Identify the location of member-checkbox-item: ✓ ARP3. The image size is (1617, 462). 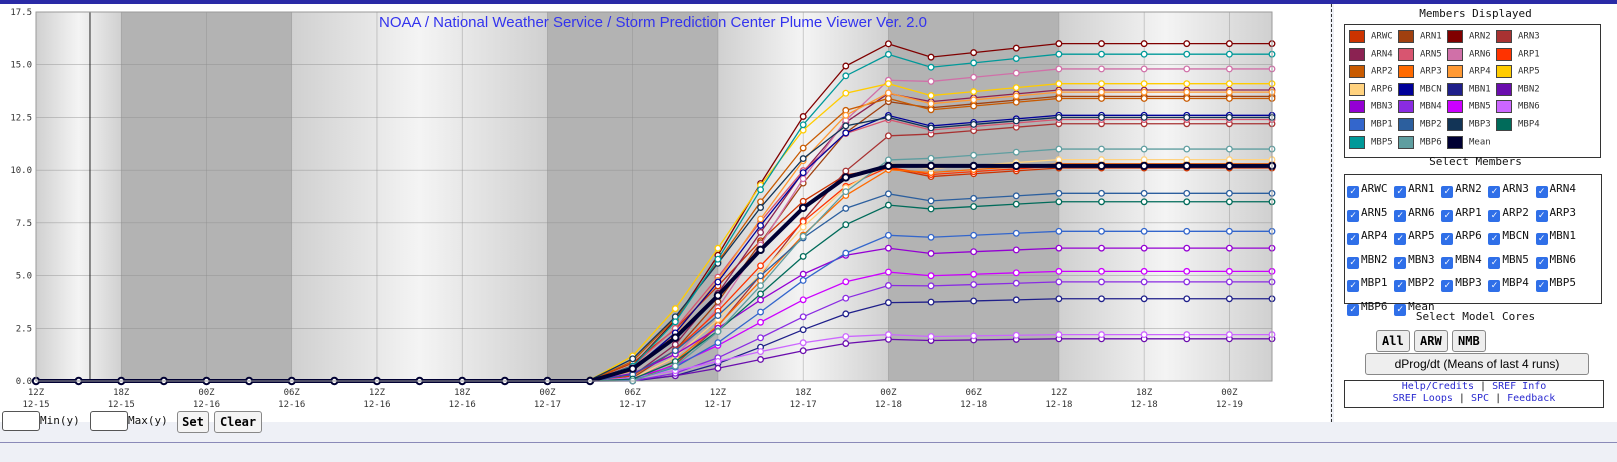
(1555, 213).